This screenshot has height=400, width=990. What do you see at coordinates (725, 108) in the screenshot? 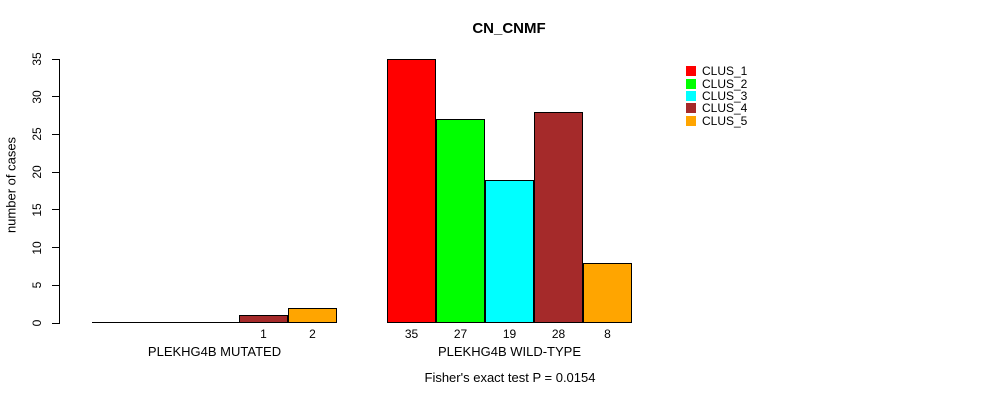
I see `legend-label: CLUS_4` at bounding box center [725, 108].